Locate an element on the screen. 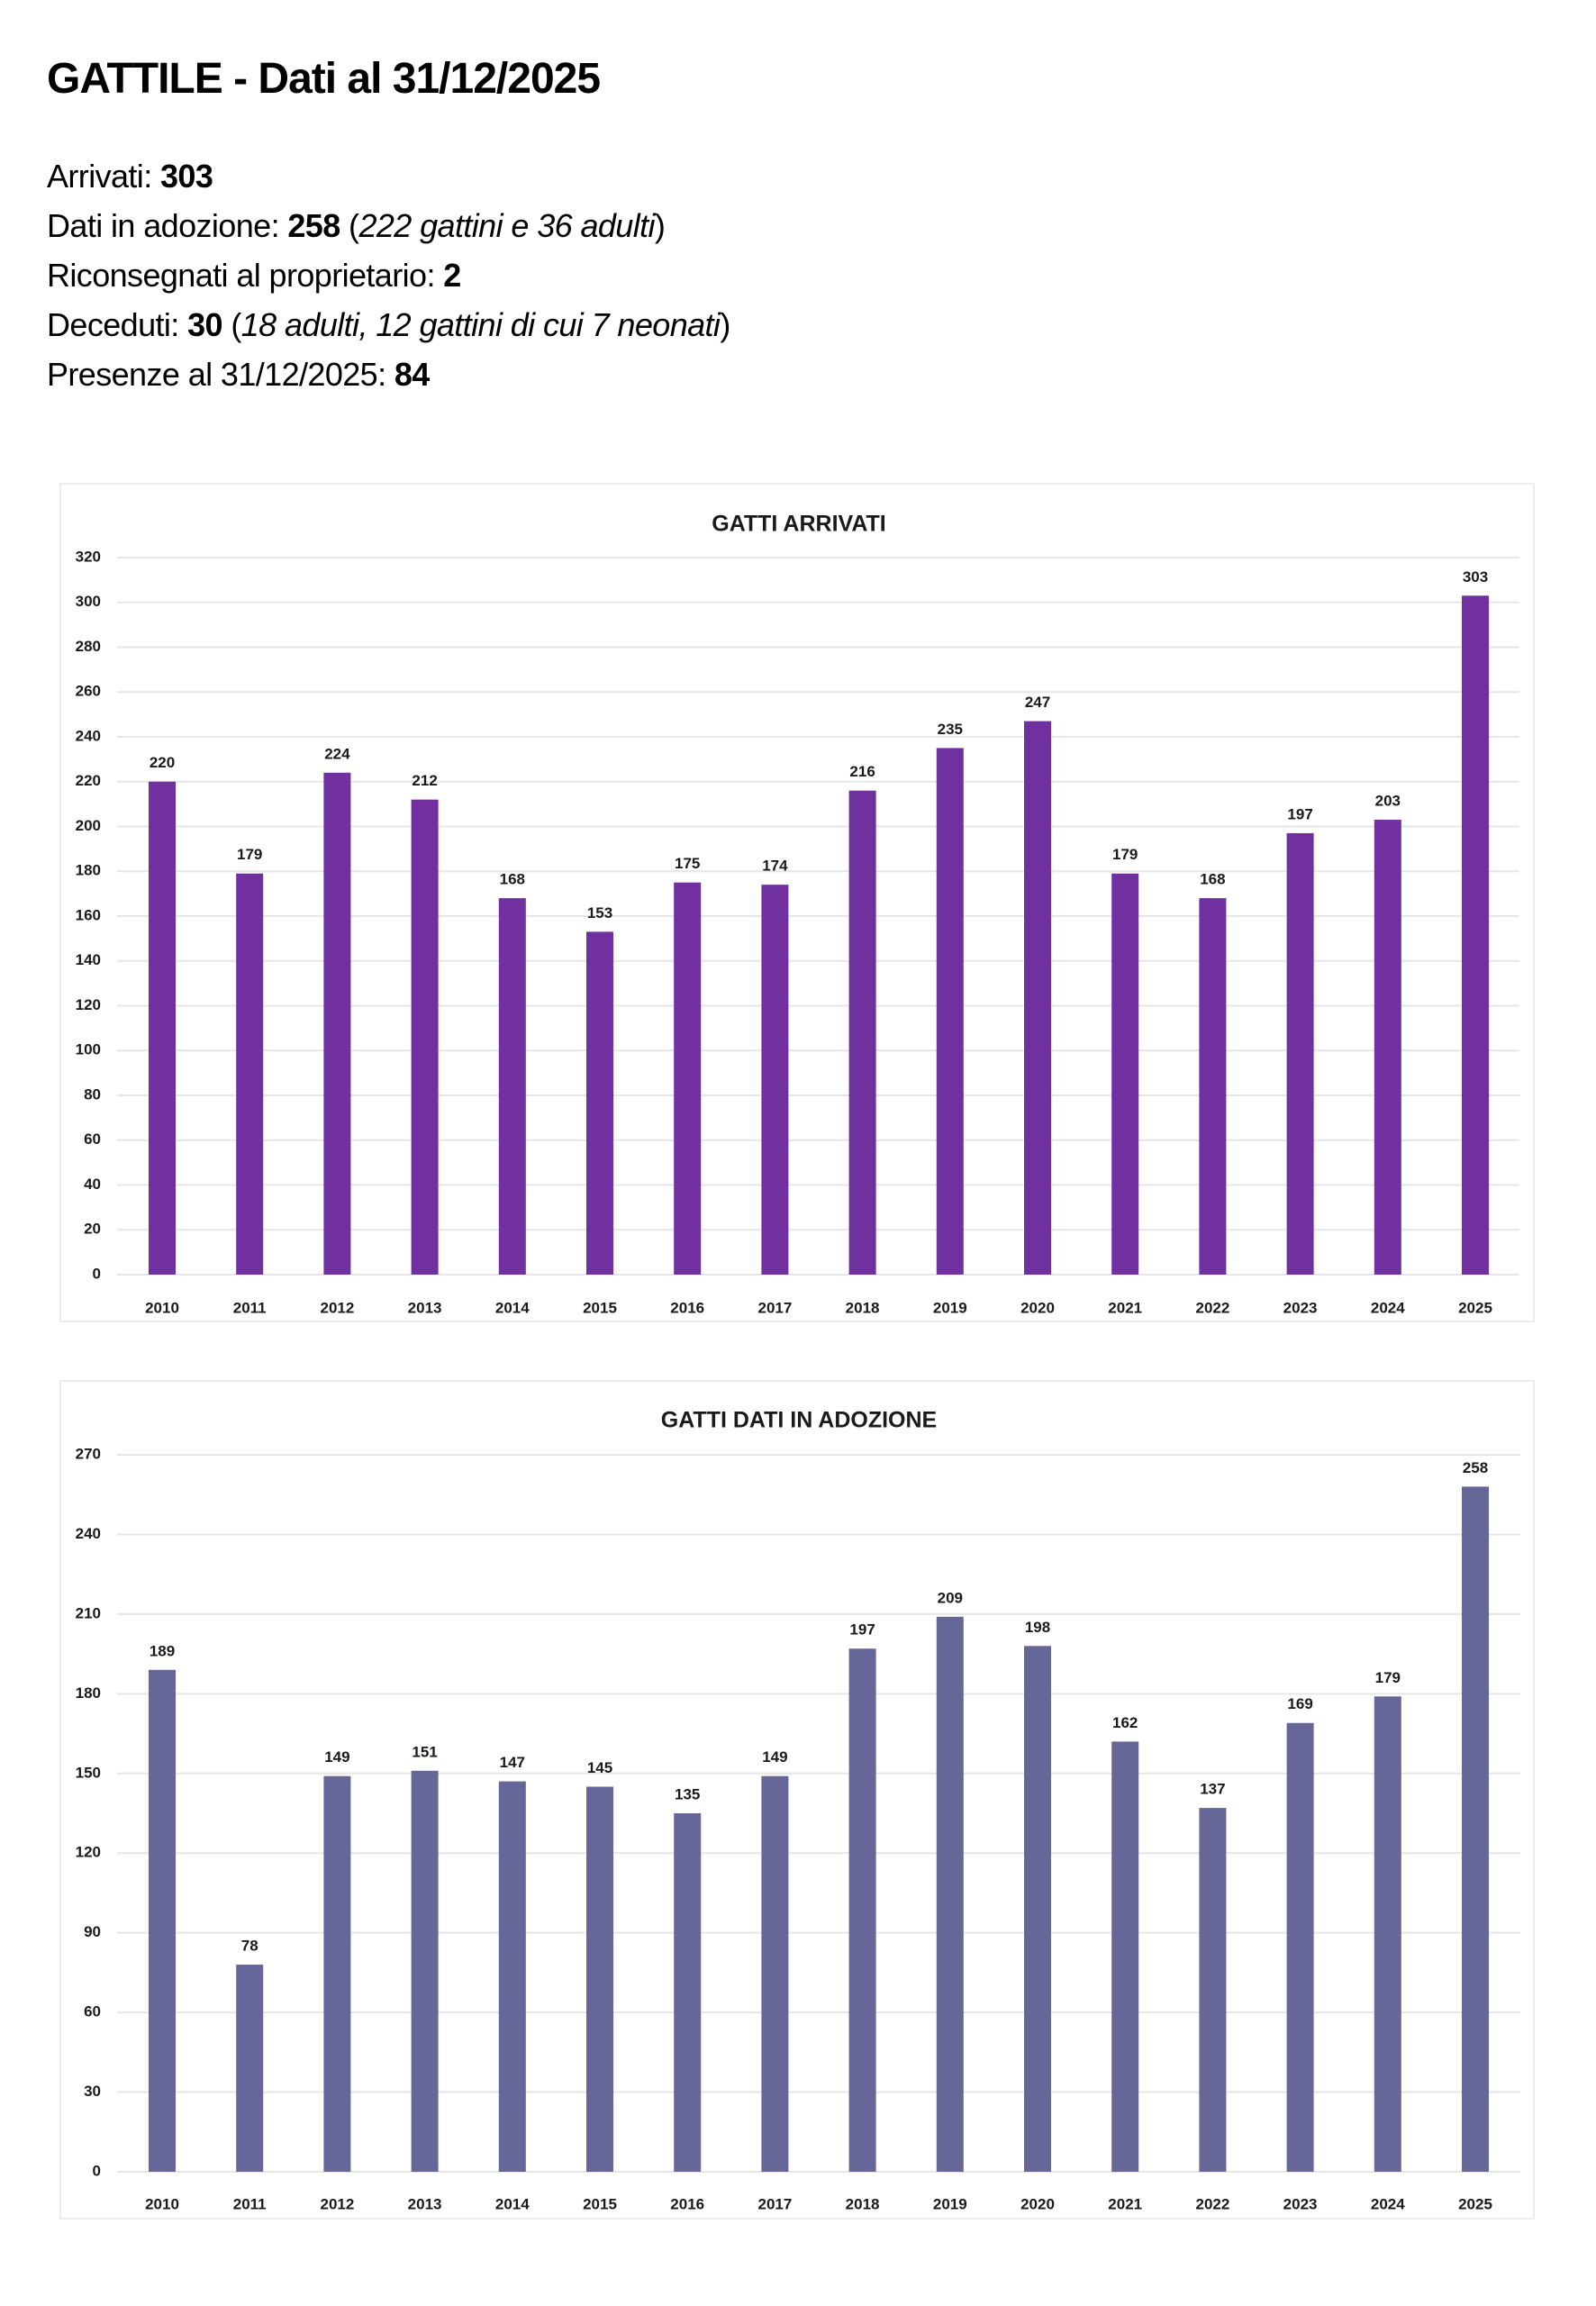  data-label: 216 is located at coordinates (862, 771).